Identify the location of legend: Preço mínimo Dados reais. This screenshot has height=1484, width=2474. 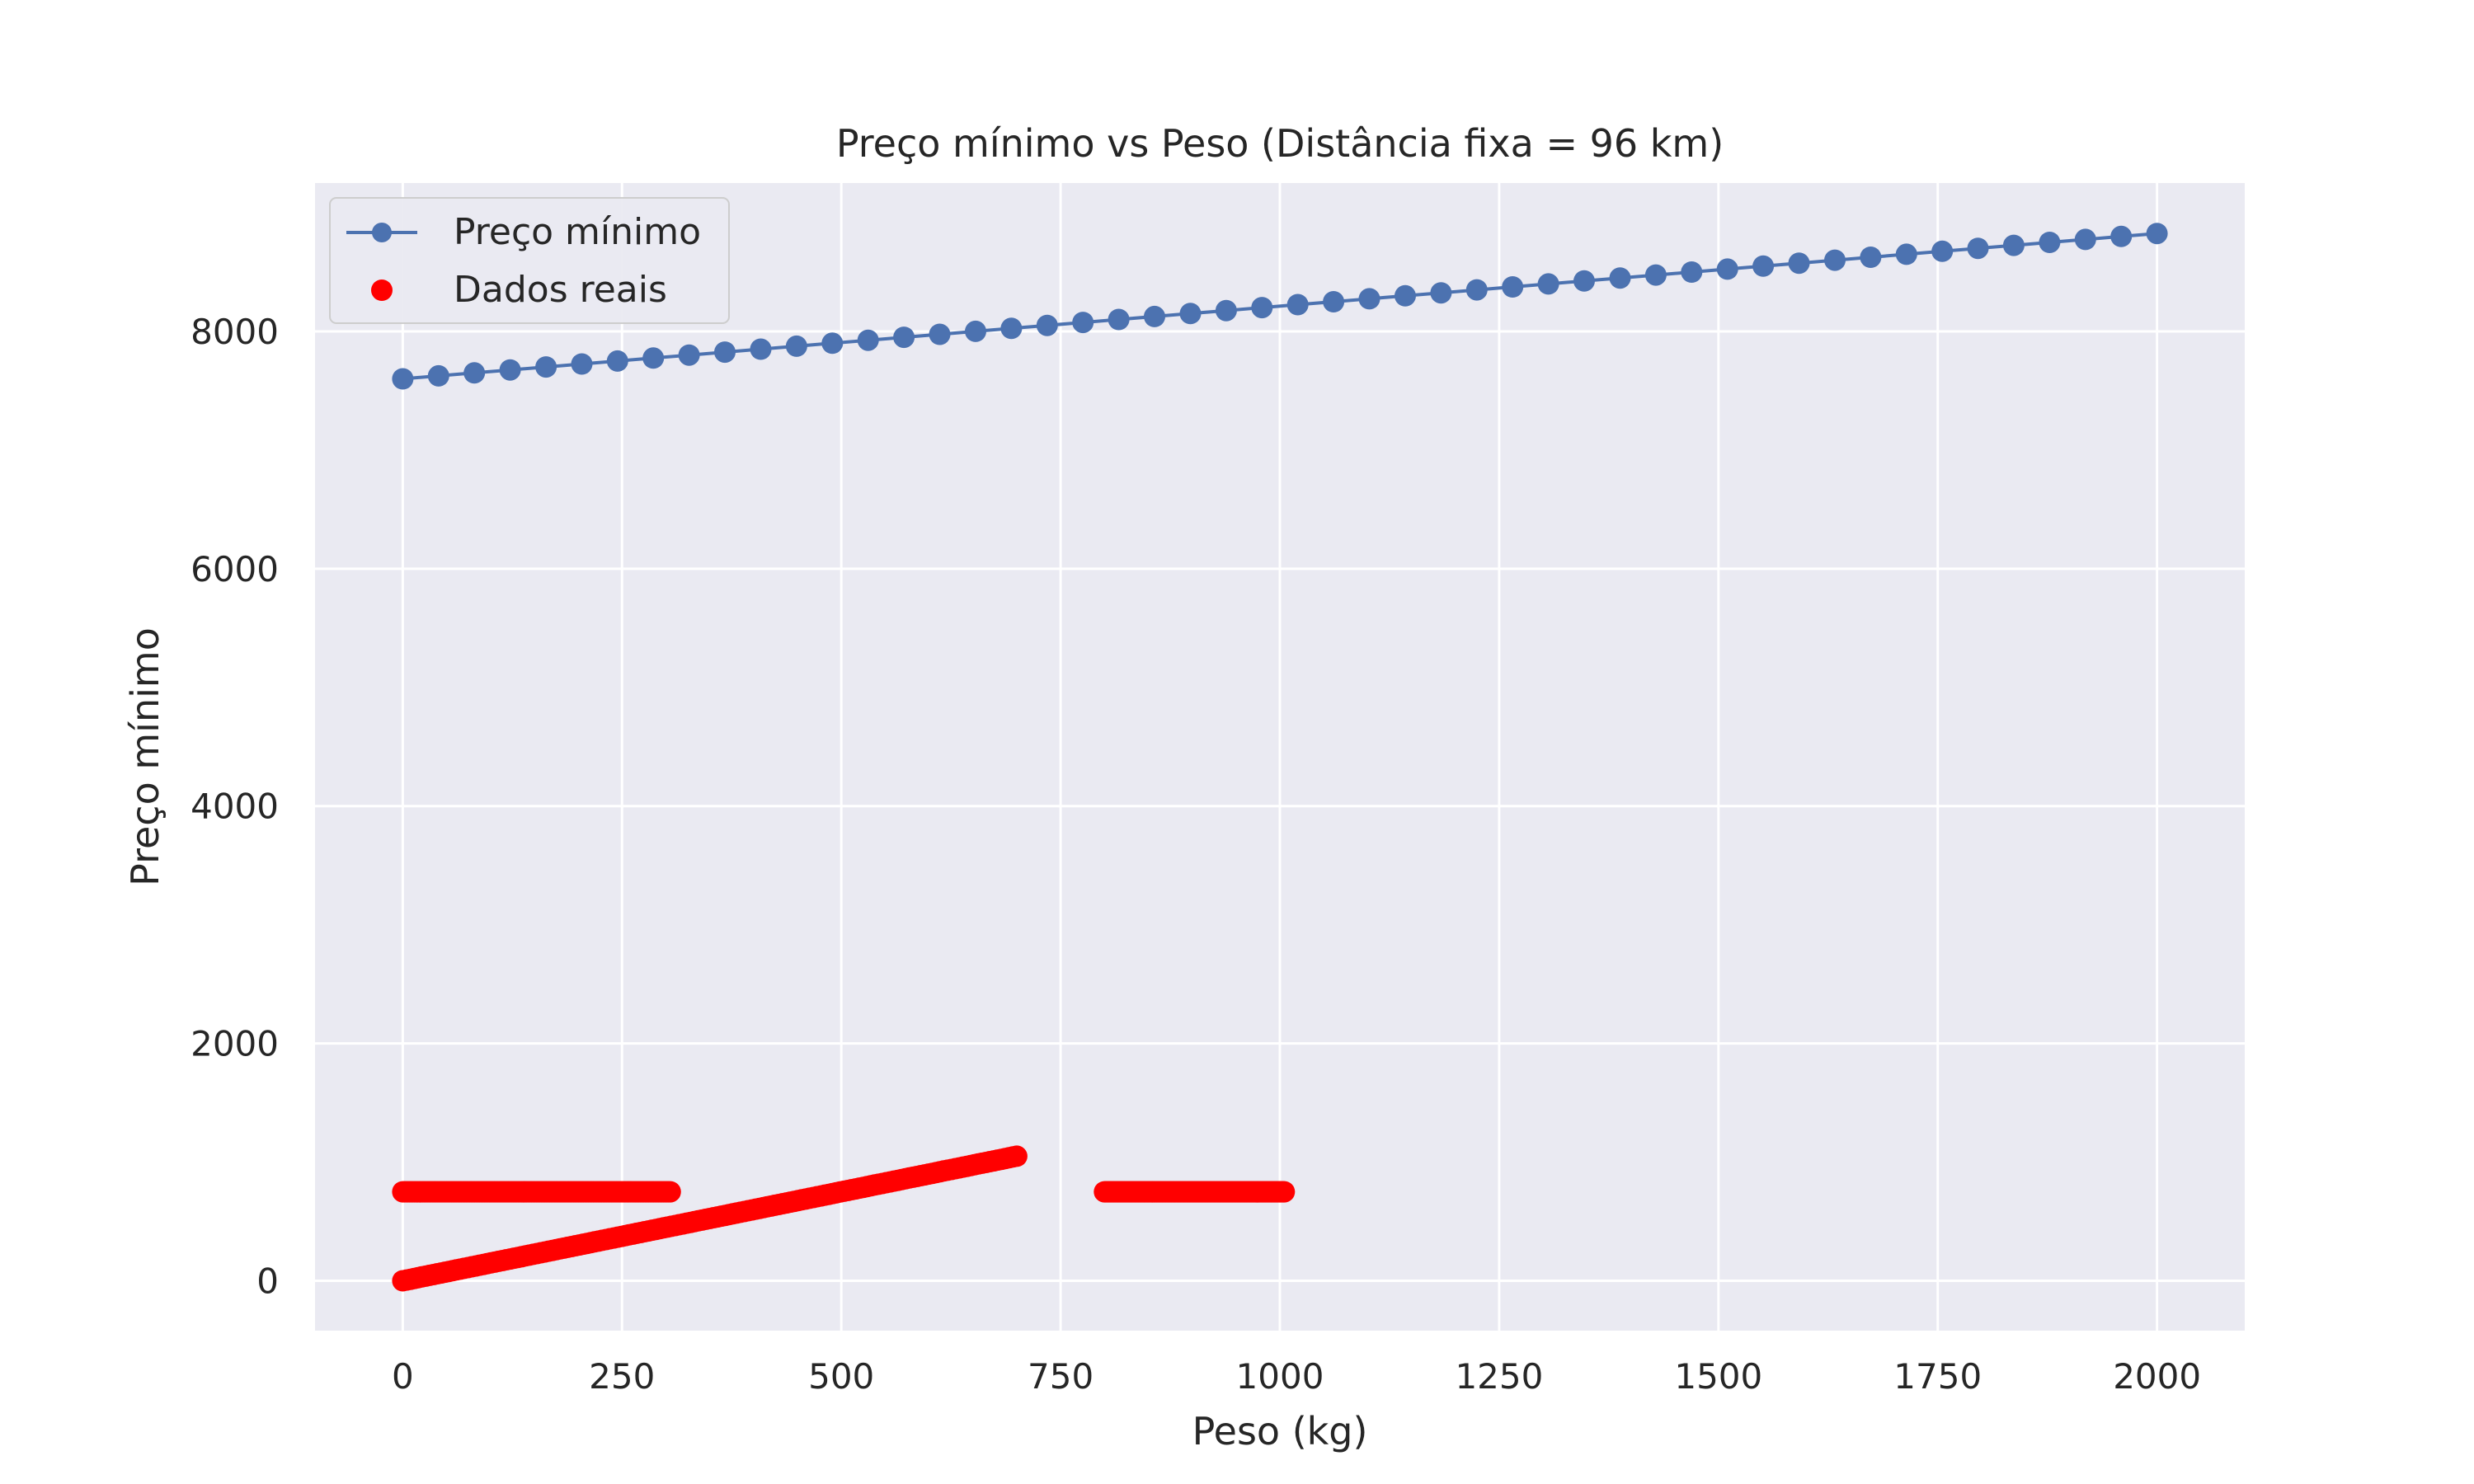
(529, 260).